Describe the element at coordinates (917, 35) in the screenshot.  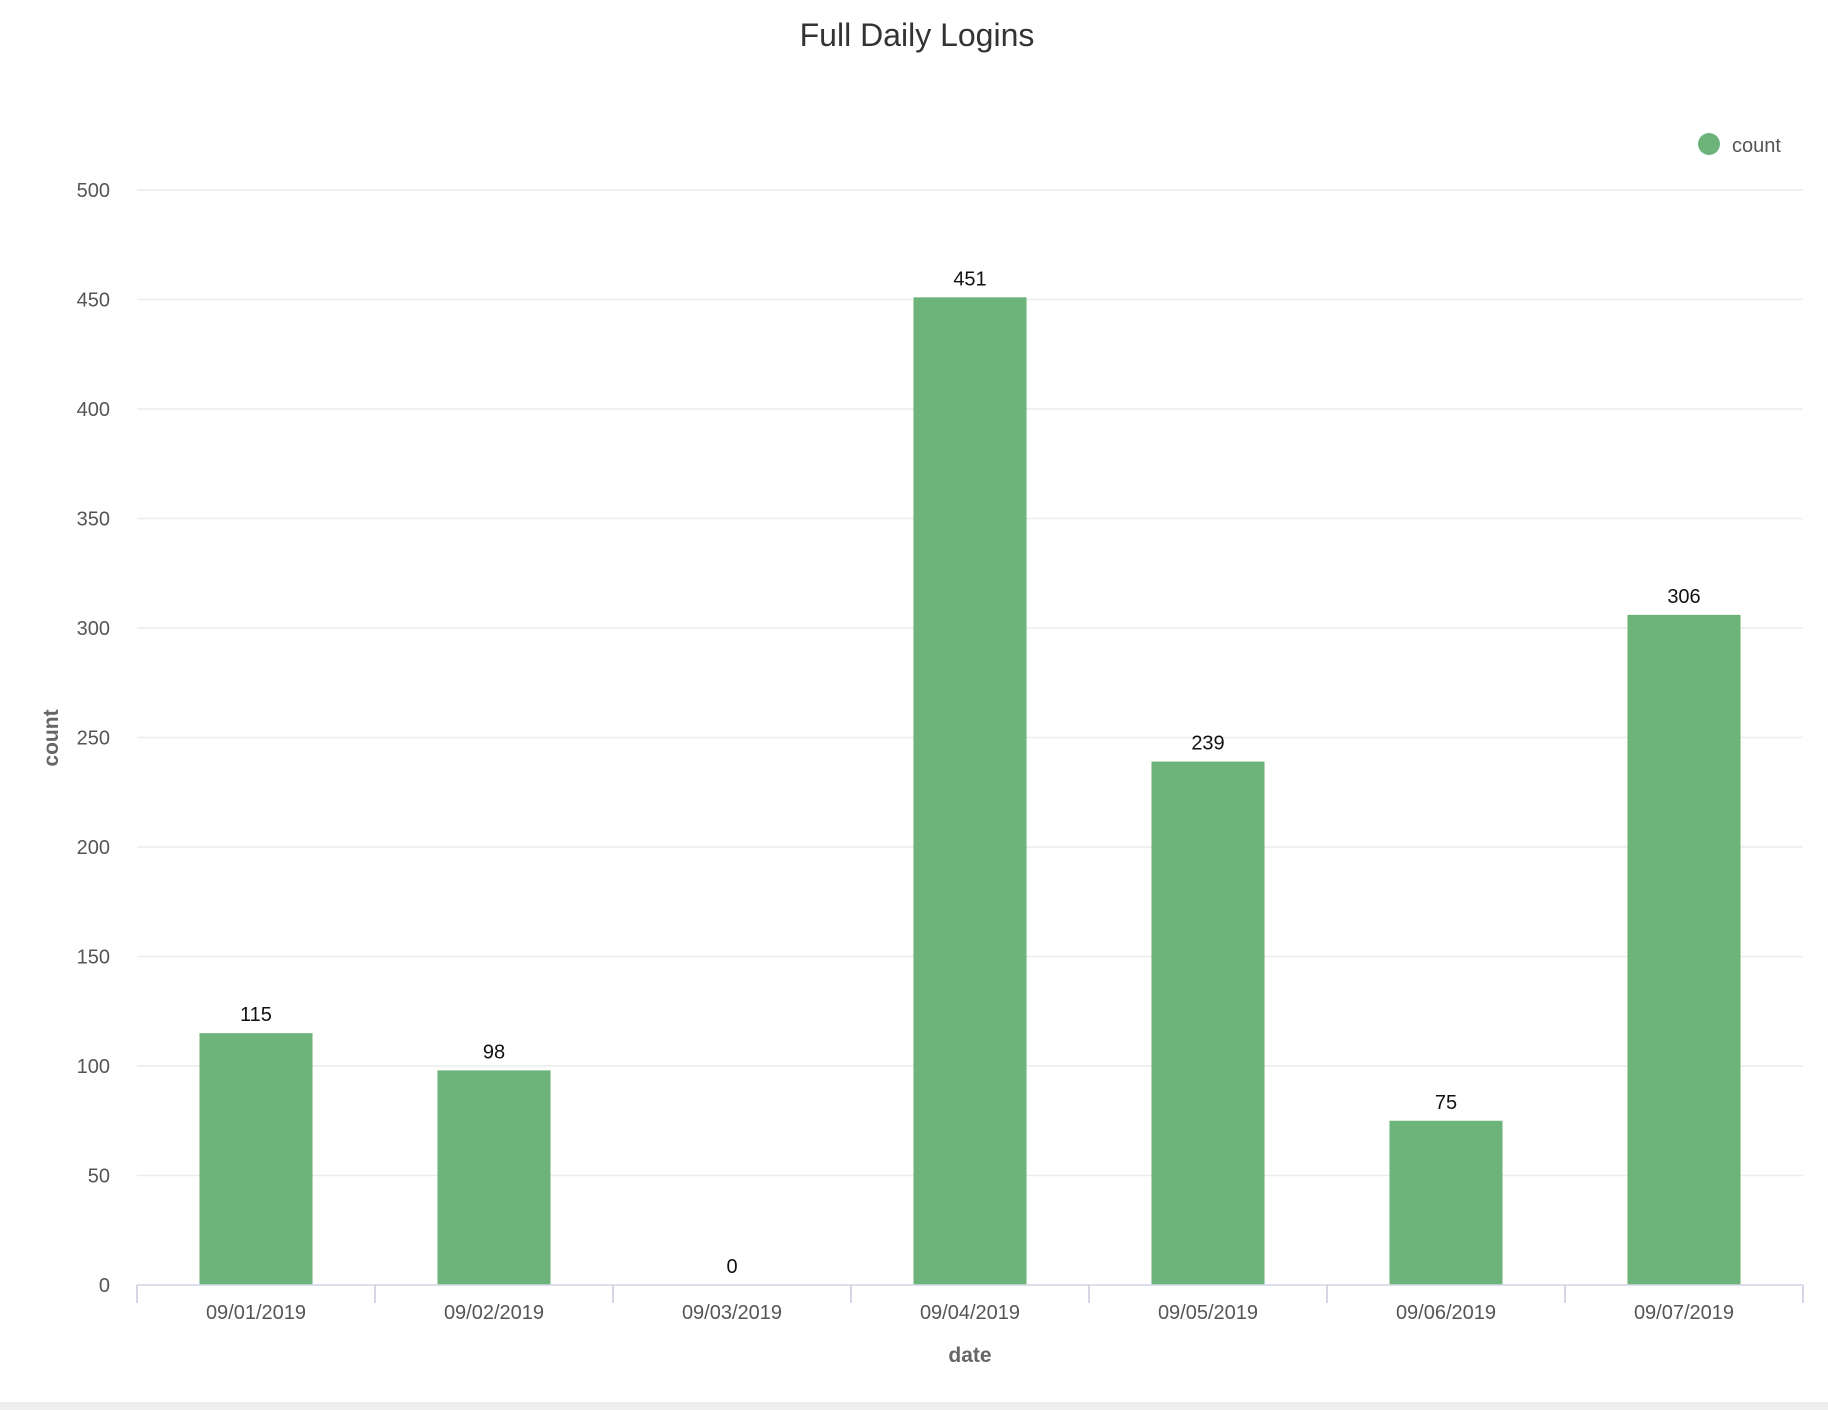
I see `chart-title: Full Daily Logins` at that location.